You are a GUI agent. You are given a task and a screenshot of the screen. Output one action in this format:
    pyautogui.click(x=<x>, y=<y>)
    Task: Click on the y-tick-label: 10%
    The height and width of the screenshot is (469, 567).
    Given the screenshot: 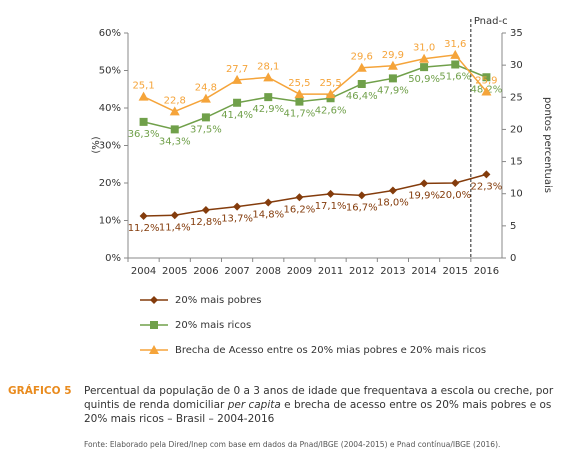 What is the action you would take?
    pyautogui.click(x=110, y=221)
    